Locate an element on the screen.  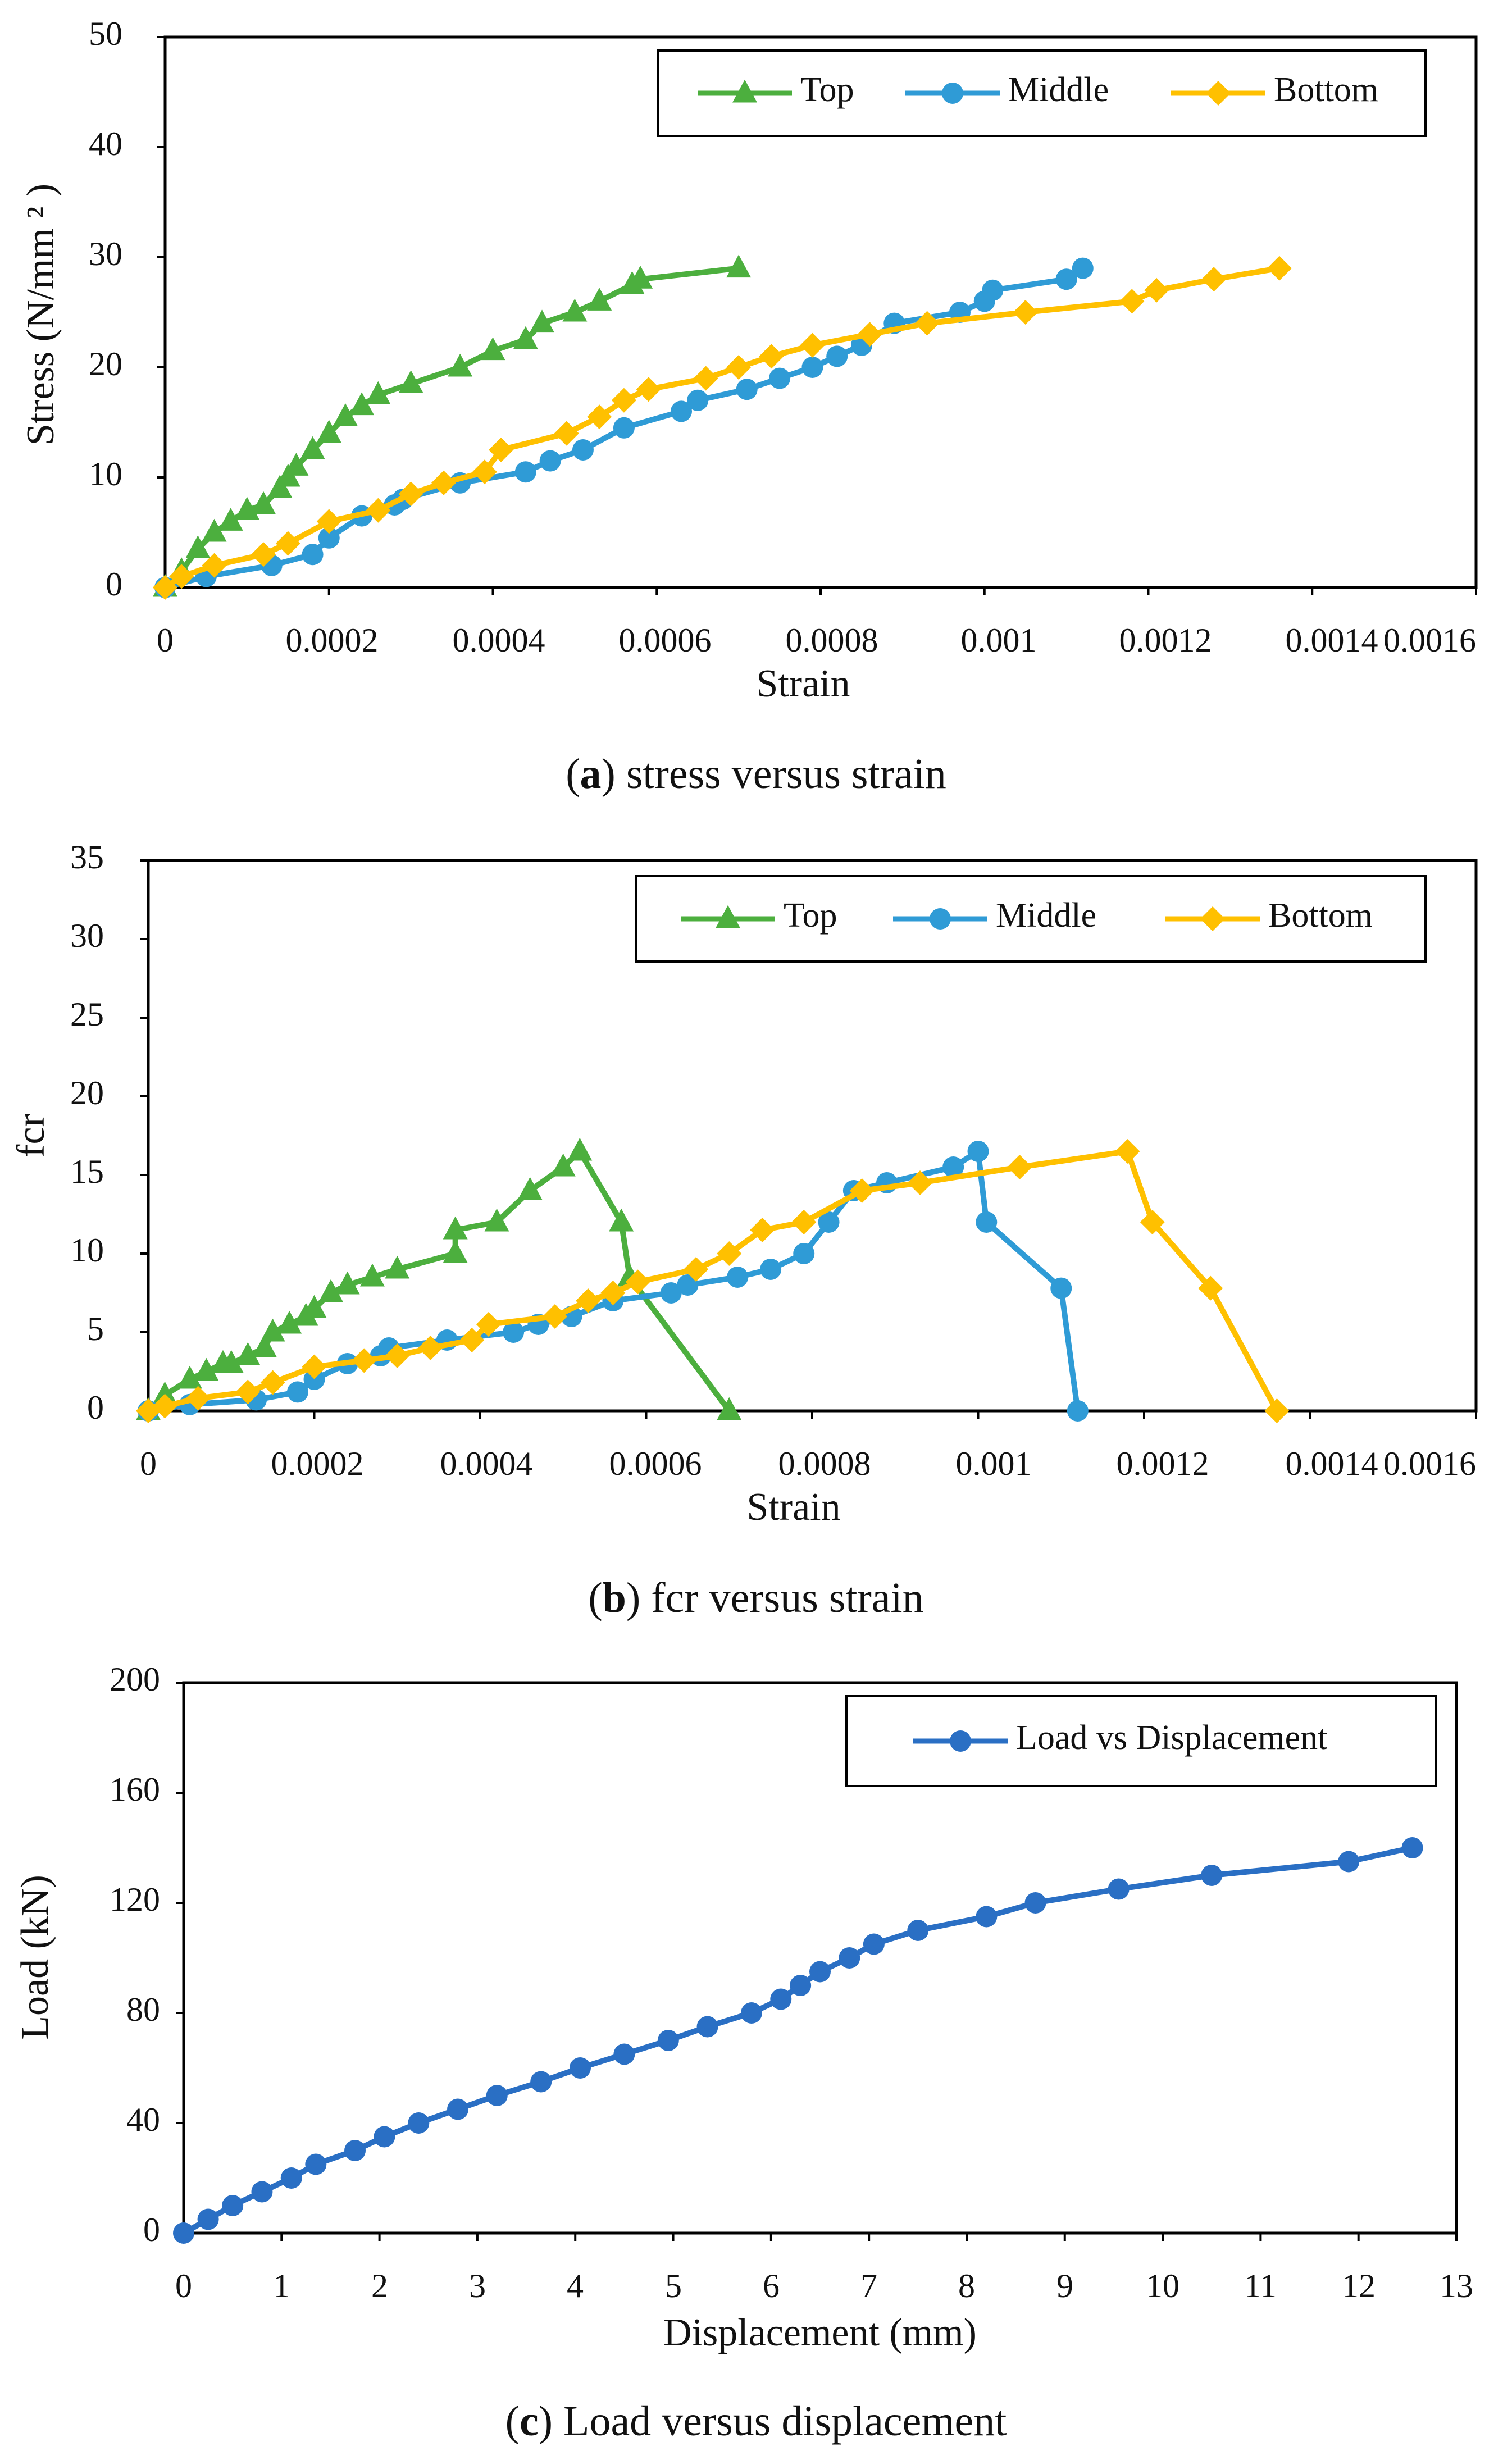
ytick-c-1: 40 is located at coordinates (143, 2119).